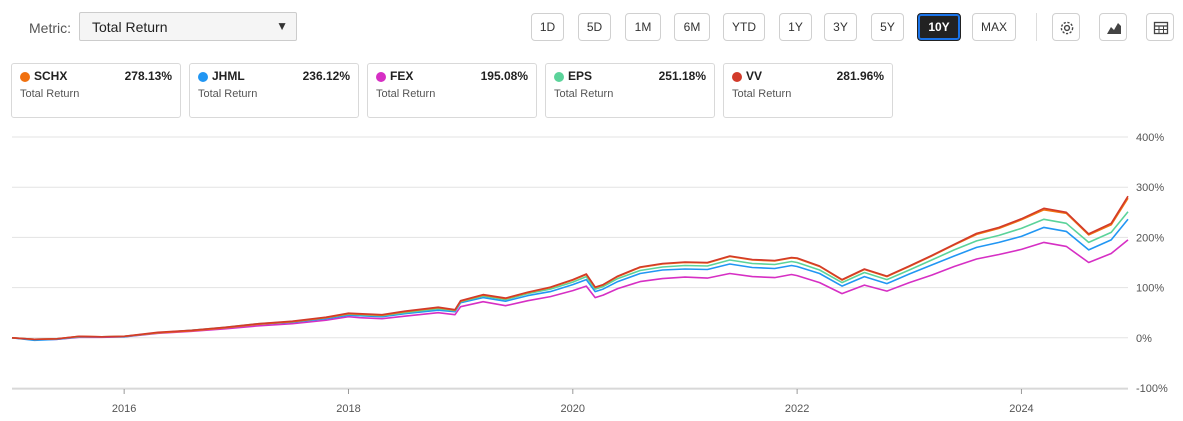  What do you see at coordinates (808, 90) in the screenshot?
I see `legend-card-vv: VV 281.96% Total Return` at bounding box center [808, 90].